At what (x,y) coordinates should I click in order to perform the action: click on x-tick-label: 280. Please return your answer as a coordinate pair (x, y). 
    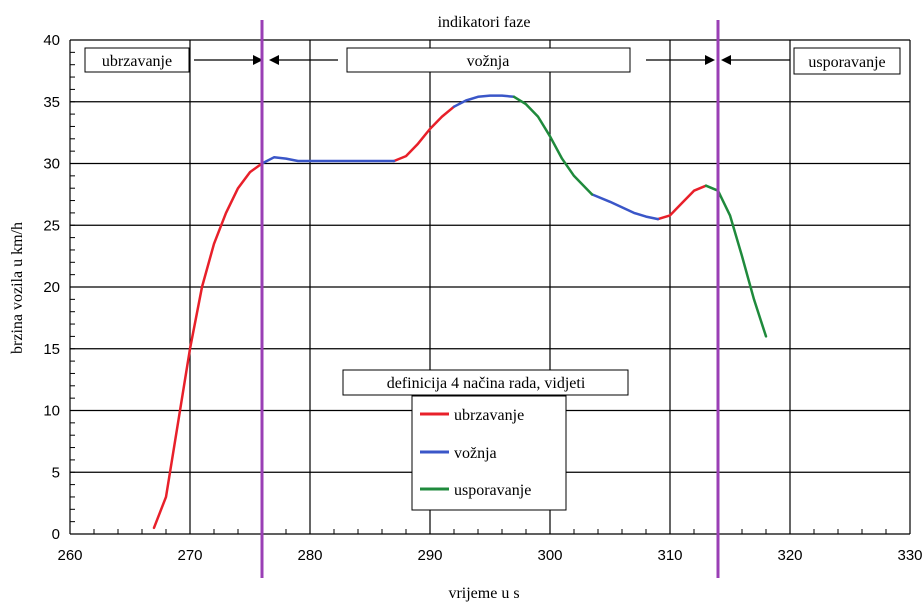
    Looking at the image, I should click on (309, 555).